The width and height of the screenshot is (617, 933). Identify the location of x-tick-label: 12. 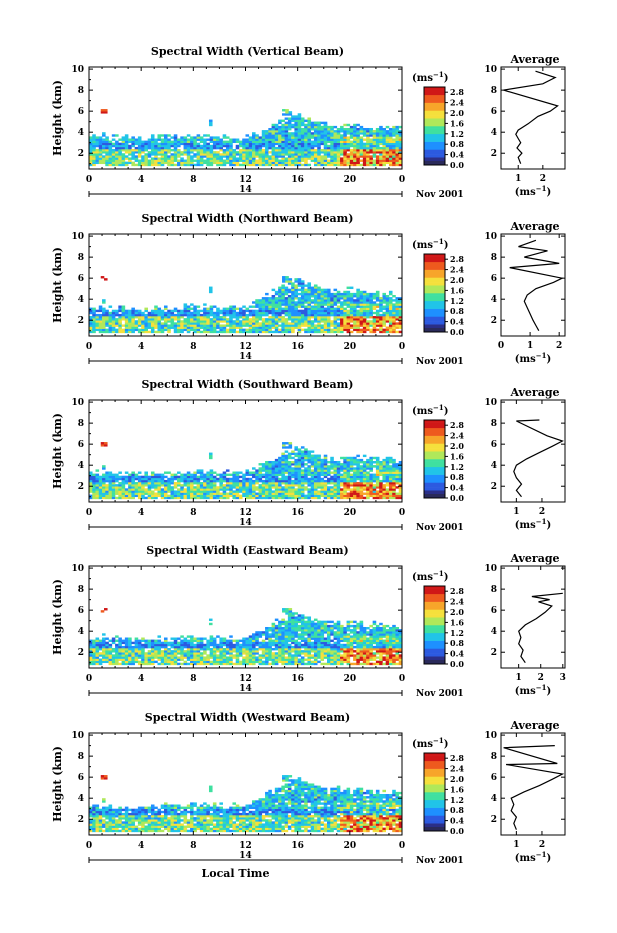
(245, 347).